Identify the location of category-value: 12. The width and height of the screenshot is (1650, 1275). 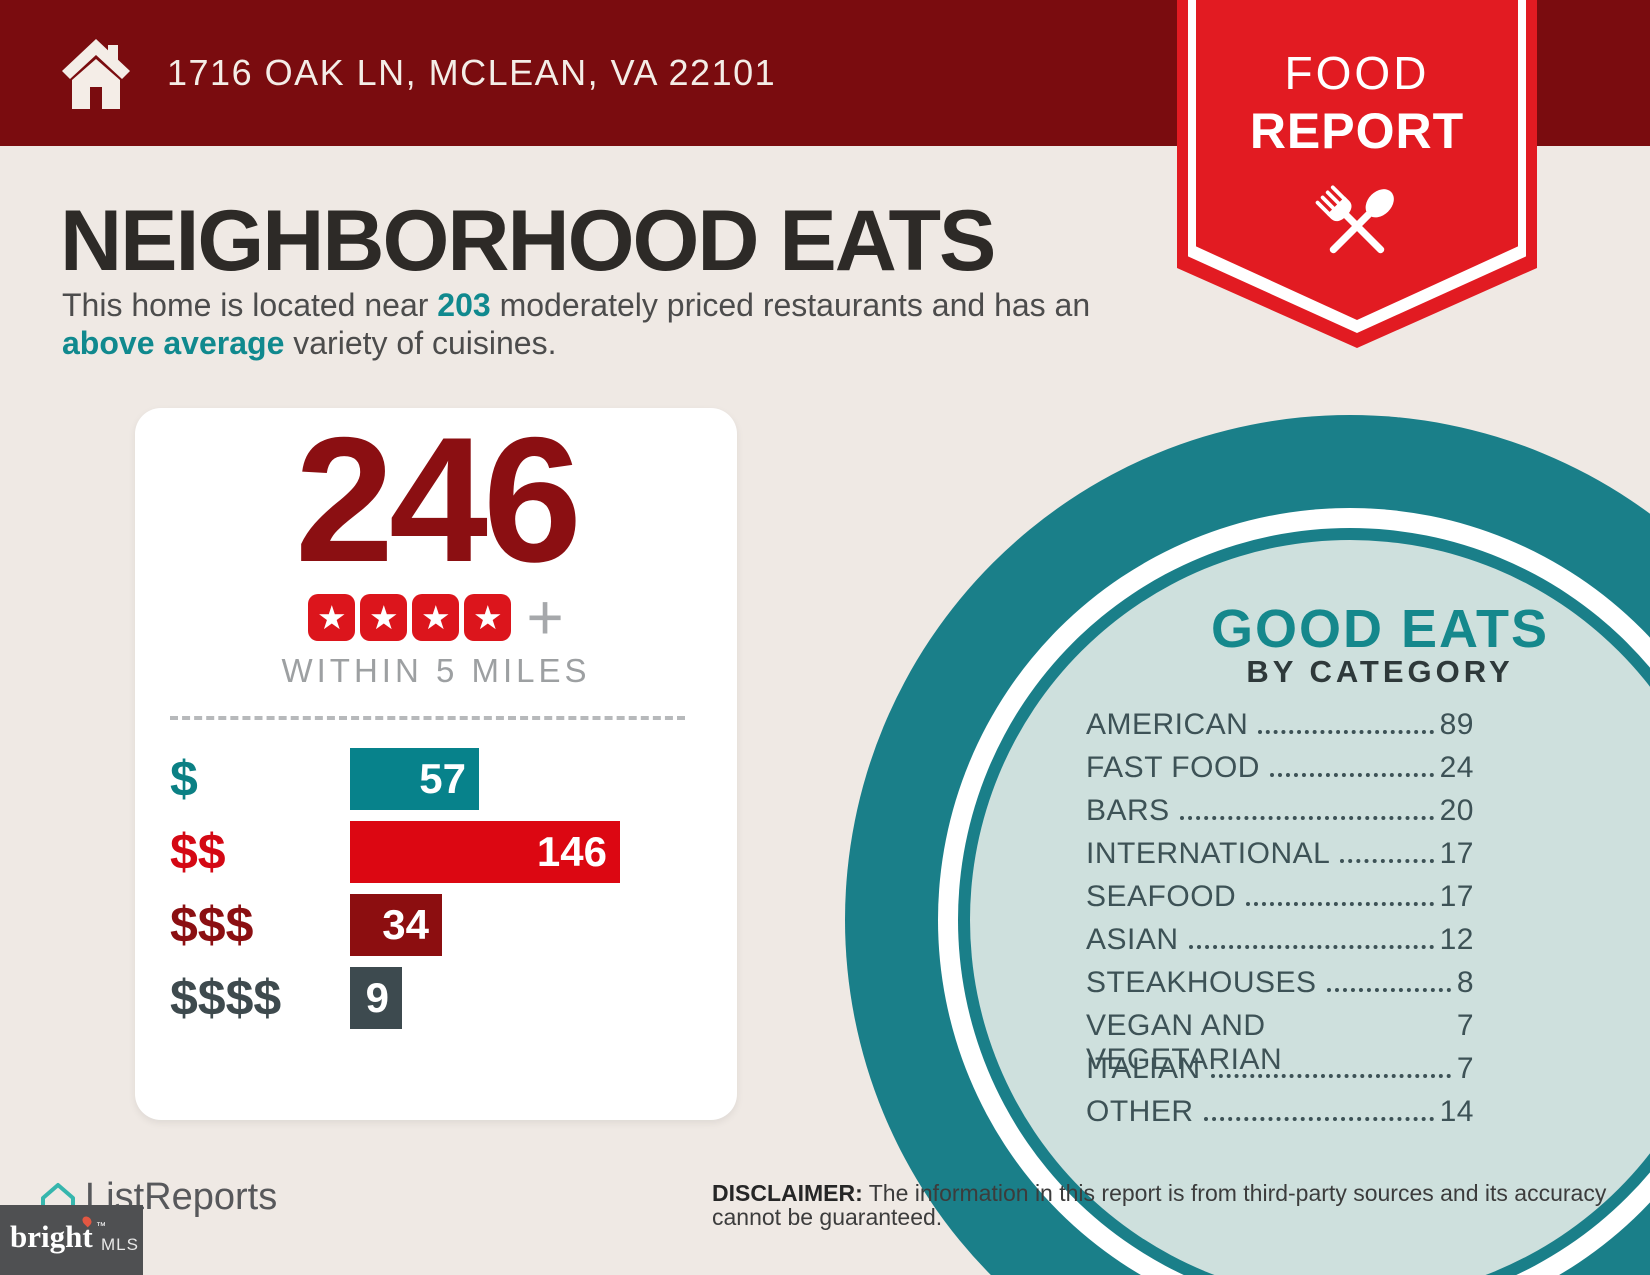
(1456, 939).